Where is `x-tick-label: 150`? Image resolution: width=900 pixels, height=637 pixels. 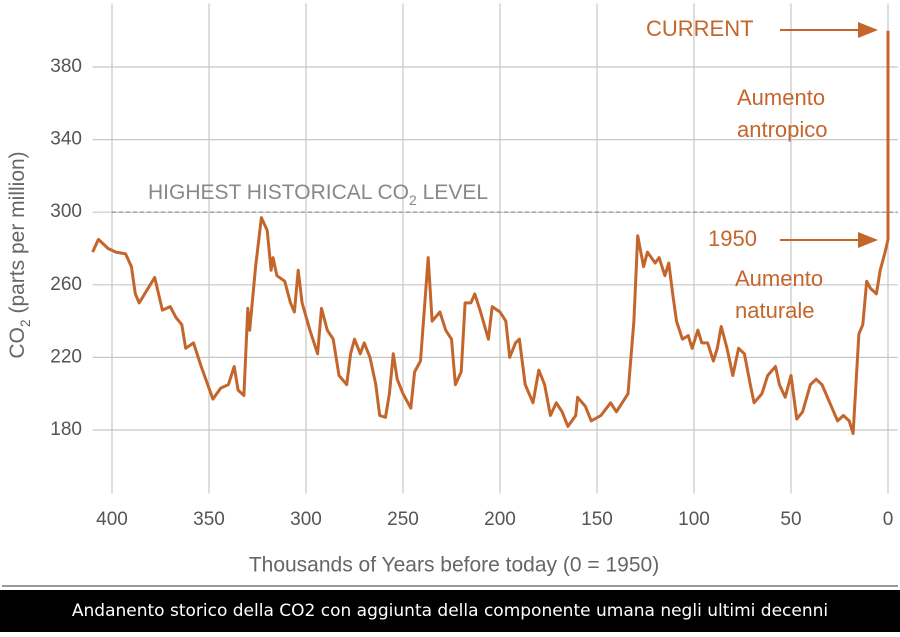
x-tick-label: 150 is located at coordinates (597, 519).